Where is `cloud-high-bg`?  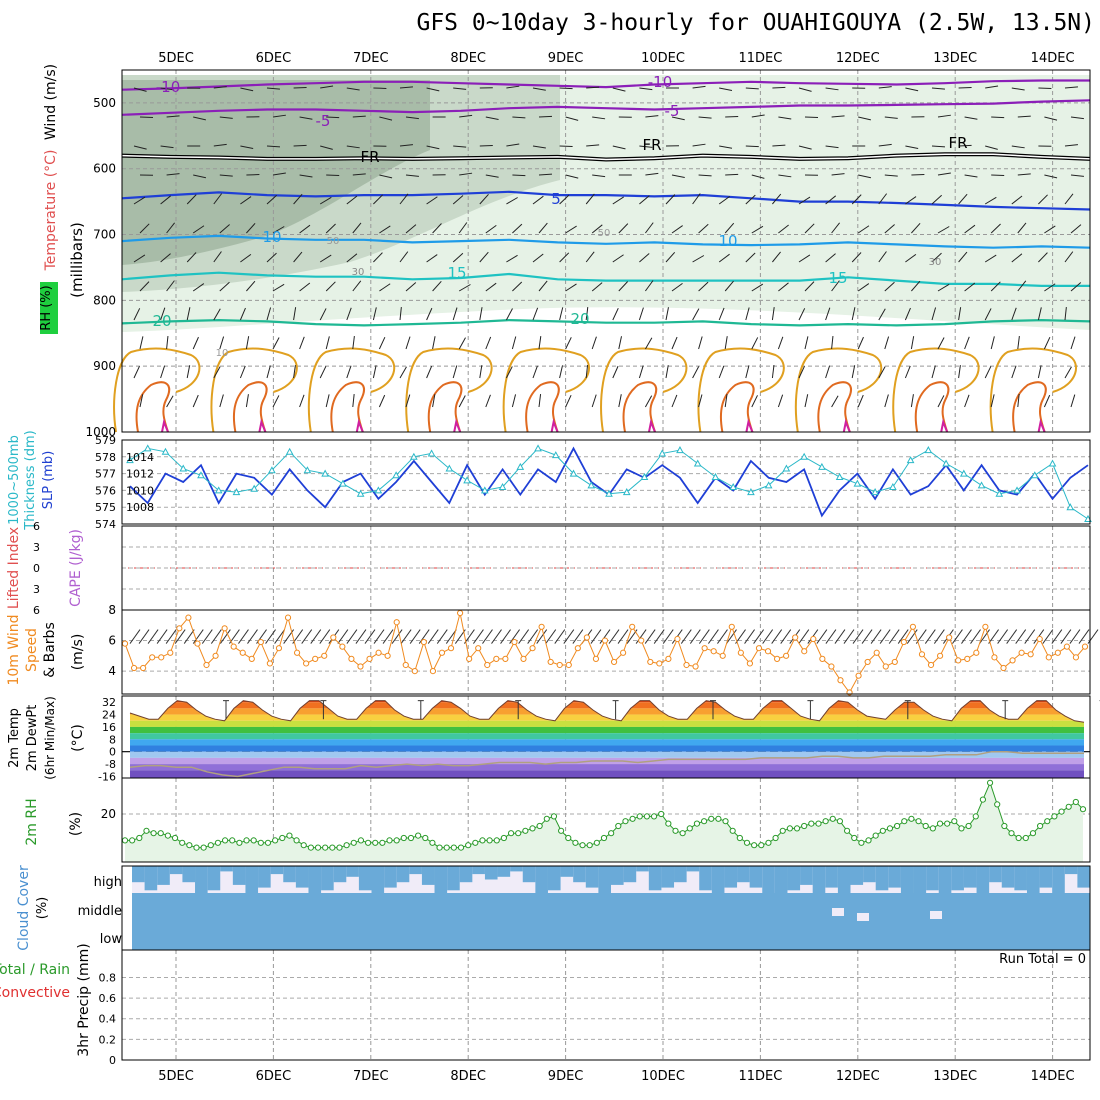 cloud-high-bg is located at coordinates (693, 879).